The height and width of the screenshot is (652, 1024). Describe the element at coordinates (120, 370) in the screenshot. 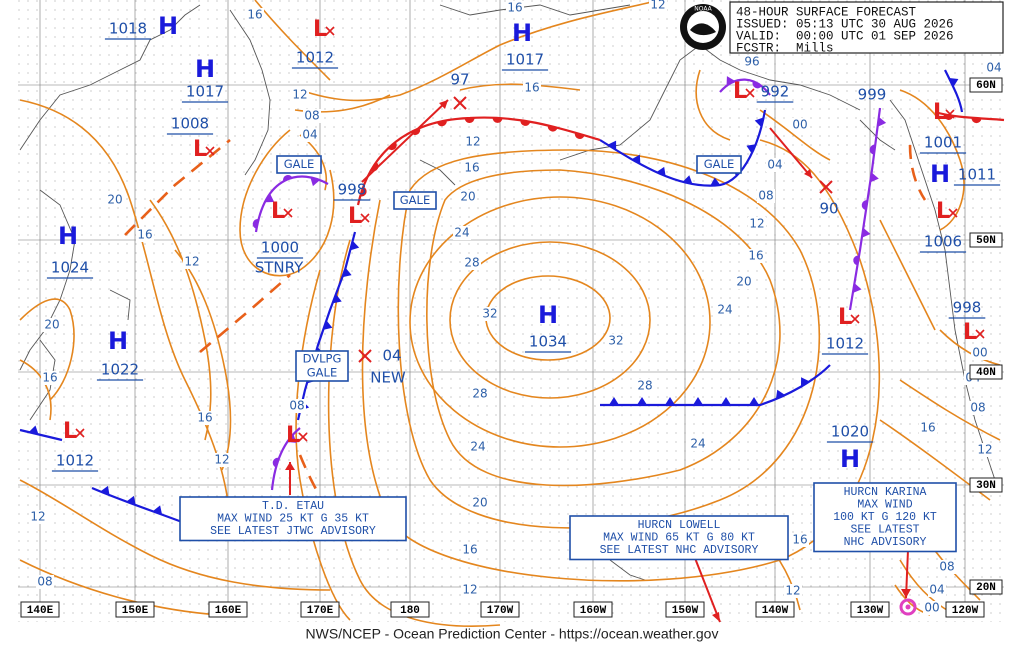

I see `pressure-value: 1022` at that location.